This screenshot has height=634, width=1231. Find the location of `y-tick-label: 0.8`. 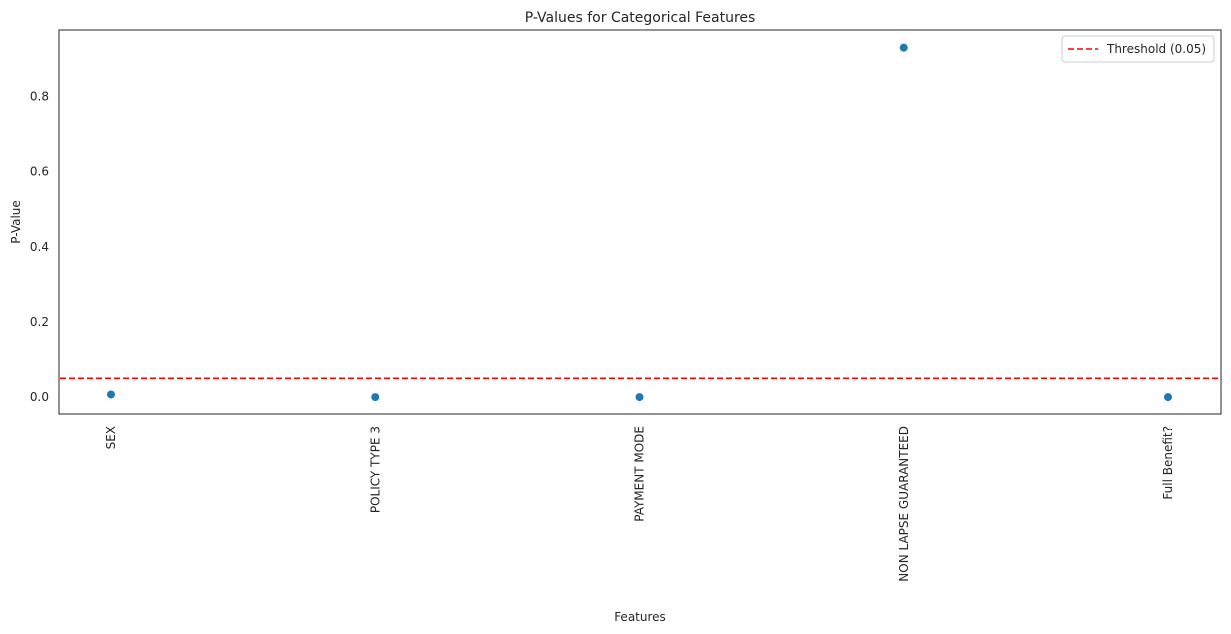

y-tick-label: 0.8 is located at coordinates (39, 97).